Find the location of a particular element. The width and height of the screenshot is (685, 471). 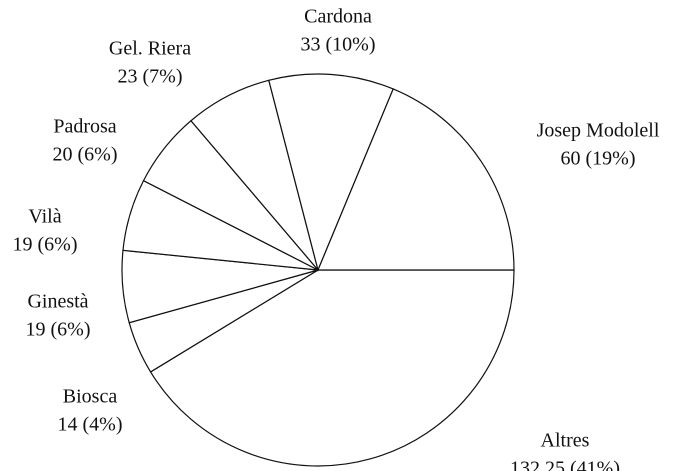

slice-value-label: 23 (7%) is located at coordinates (150, 77).